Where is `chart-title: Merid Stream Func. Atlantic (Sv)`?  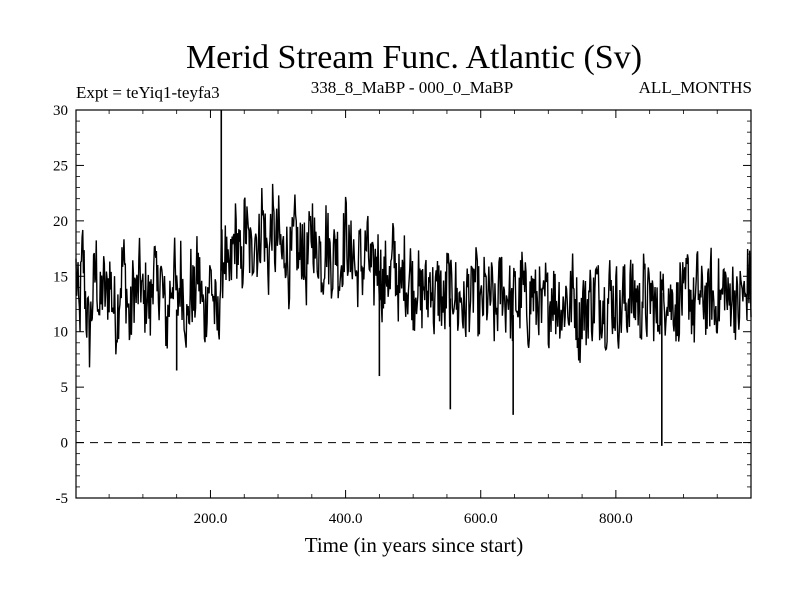
chart-title: Merid Stream Func. Atlantic (Sv) is located at coordinates (414, 57).